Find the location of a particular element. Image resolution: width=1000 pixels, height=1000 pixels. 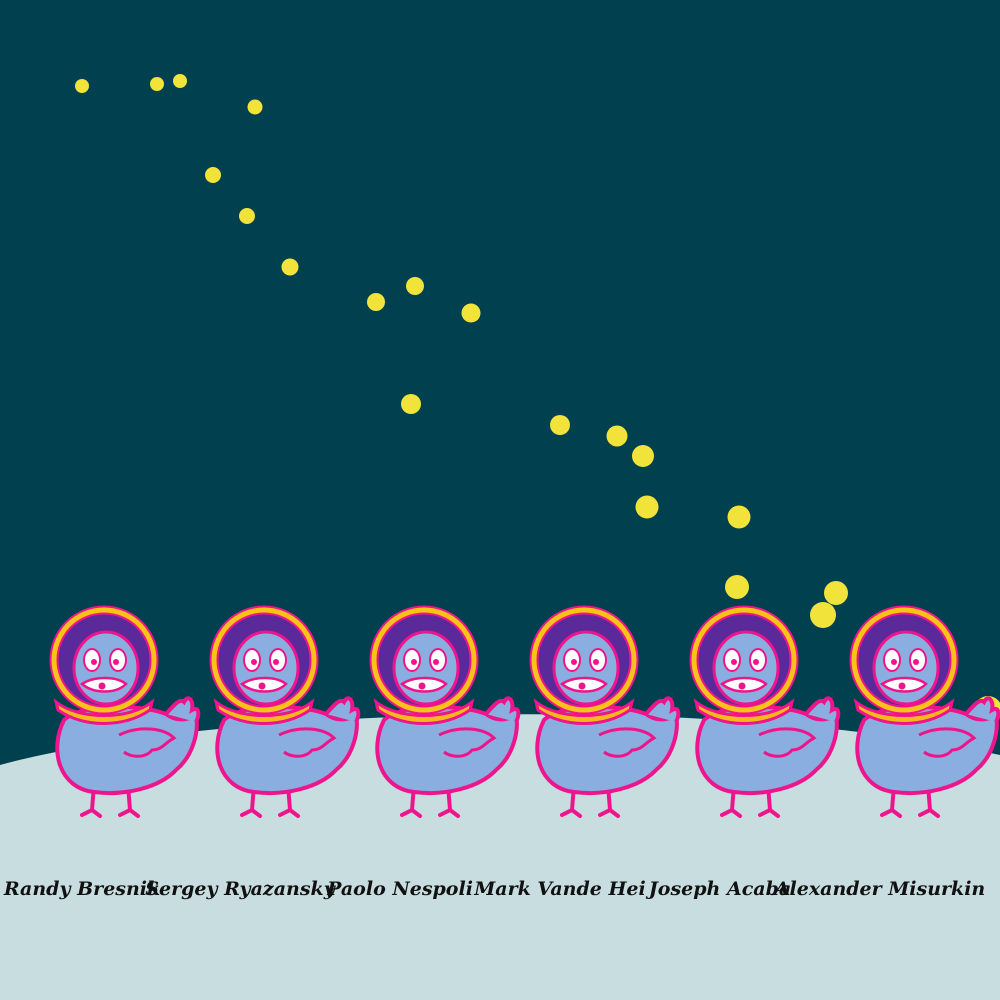

astronaut-name: Sergey Ryazansky is located at coordinates (240, 889).